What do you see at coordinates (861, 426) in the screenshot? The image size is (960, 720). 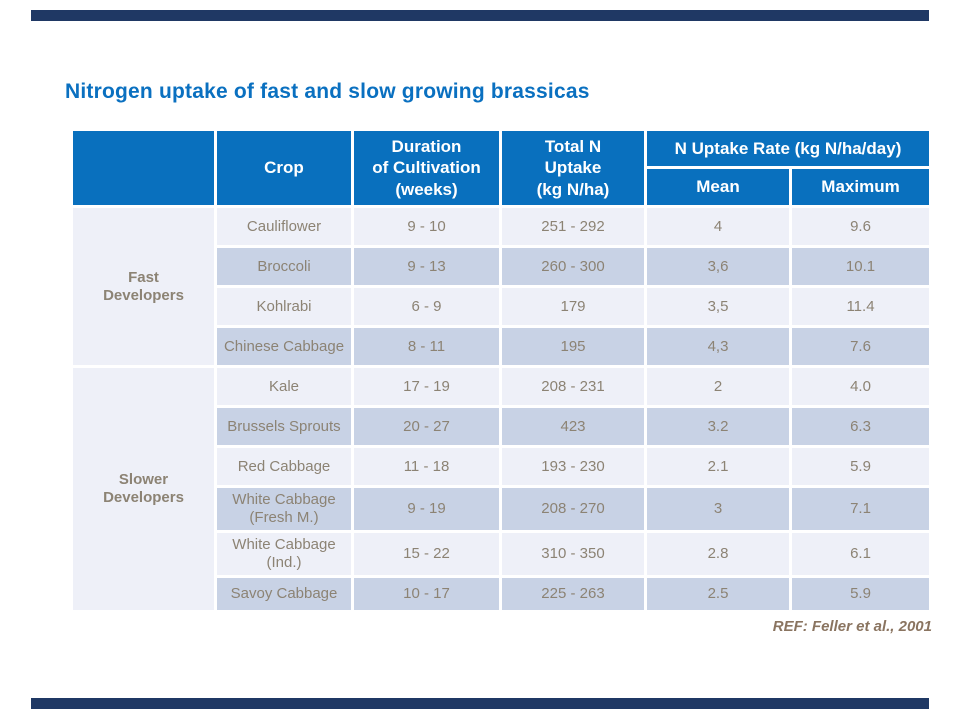 I see `cell-maximum: 6.3` at bounding box center [861, 426].